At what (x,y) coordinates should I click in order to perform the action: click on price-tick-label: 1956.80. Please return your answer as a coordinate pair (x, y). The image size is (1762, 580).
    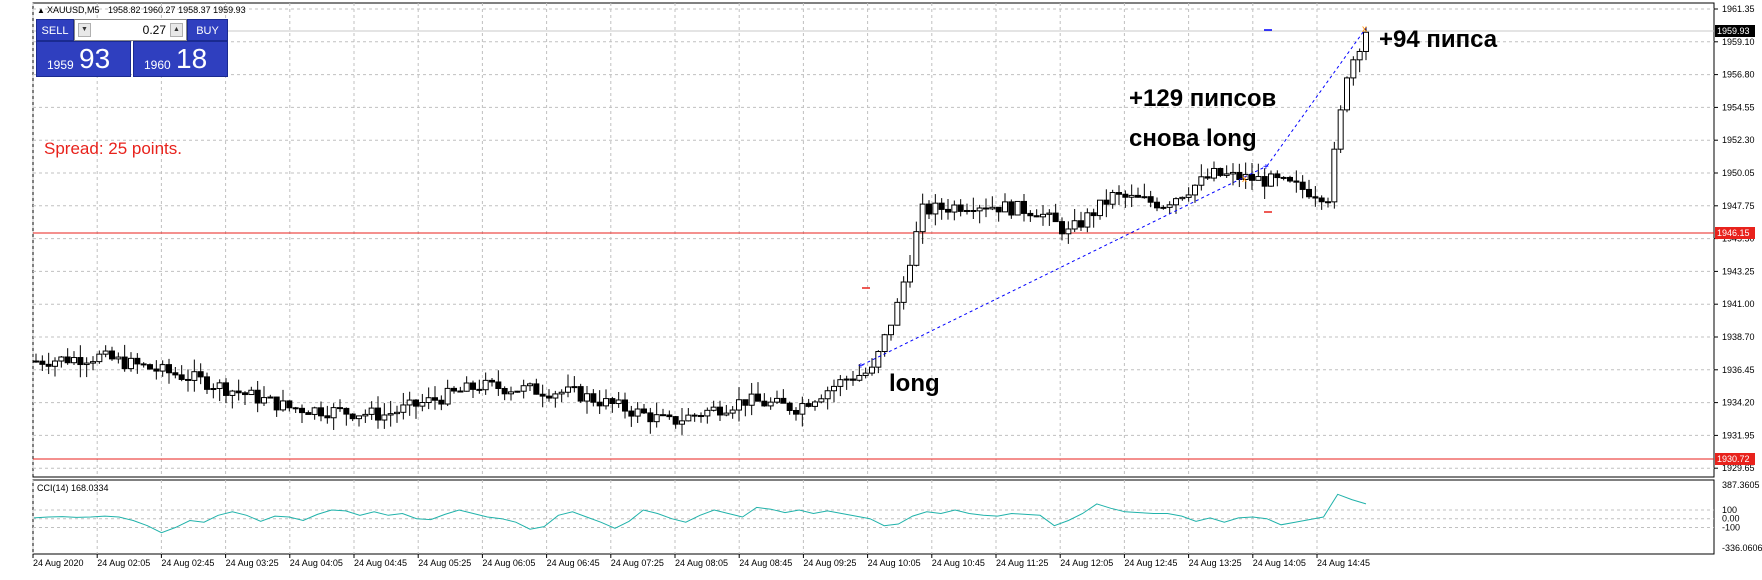
    Looking at the image, I should click on (1738, 75).